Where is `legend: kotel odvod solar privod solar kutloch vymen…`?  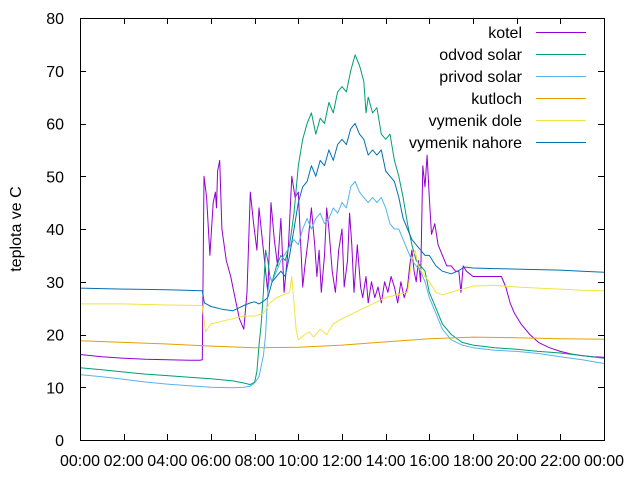 legend: kotel odvod solar privod solar kutloch vymen… is located at coordinates (497, 88).